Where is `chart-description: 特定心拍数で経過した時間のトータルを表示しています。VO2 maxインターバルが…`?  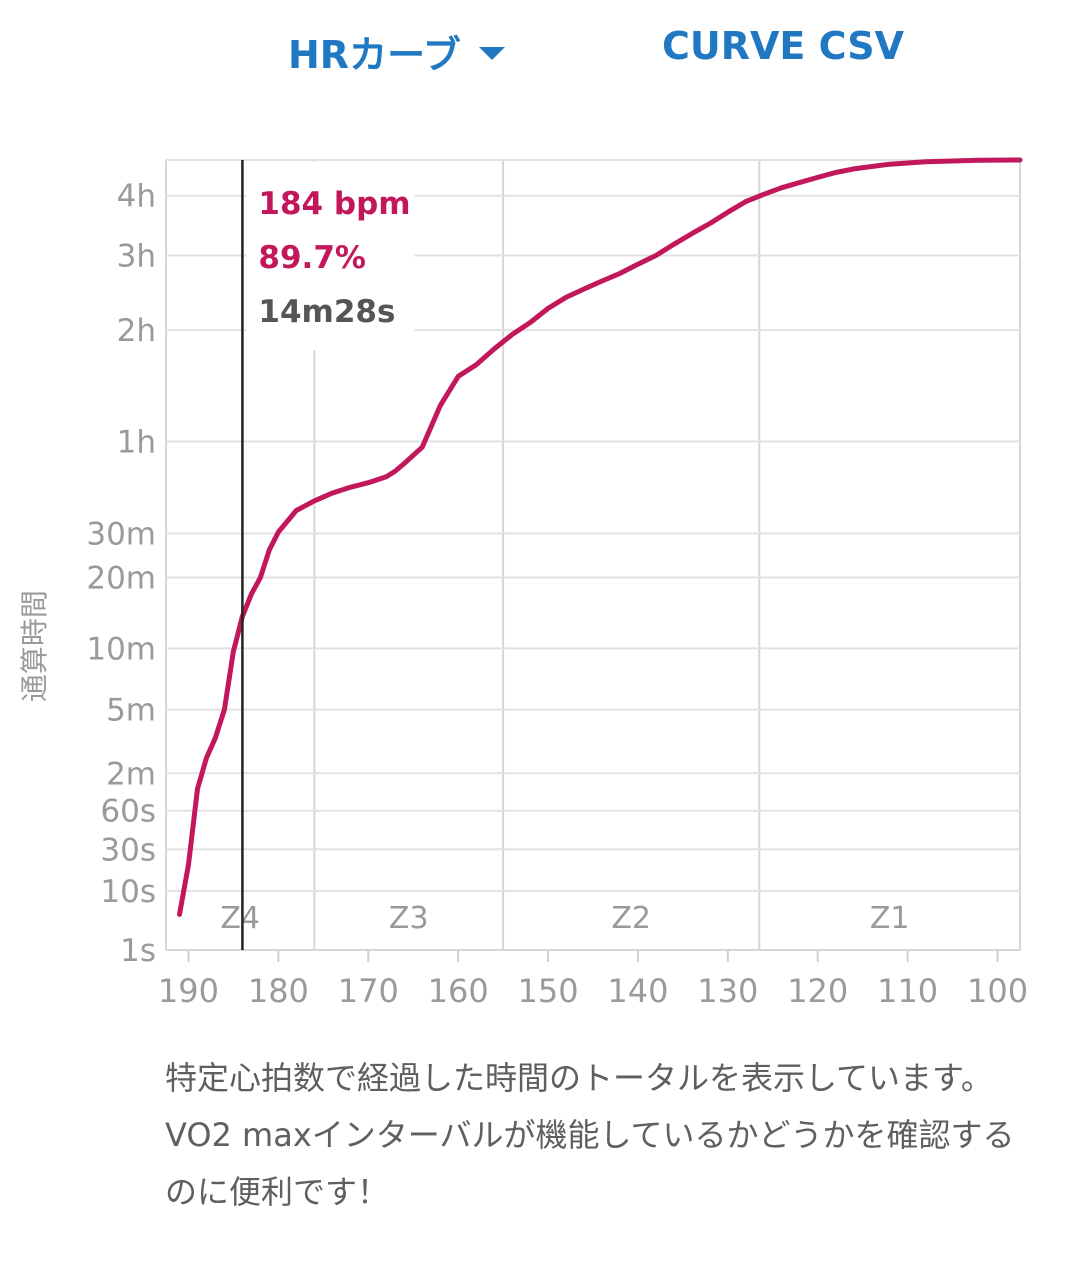
chart-description: 特定心拍数で経過した時間のトータルを表示しています。VO2 maxインターバルが… is located at coordinates (590, 1135).